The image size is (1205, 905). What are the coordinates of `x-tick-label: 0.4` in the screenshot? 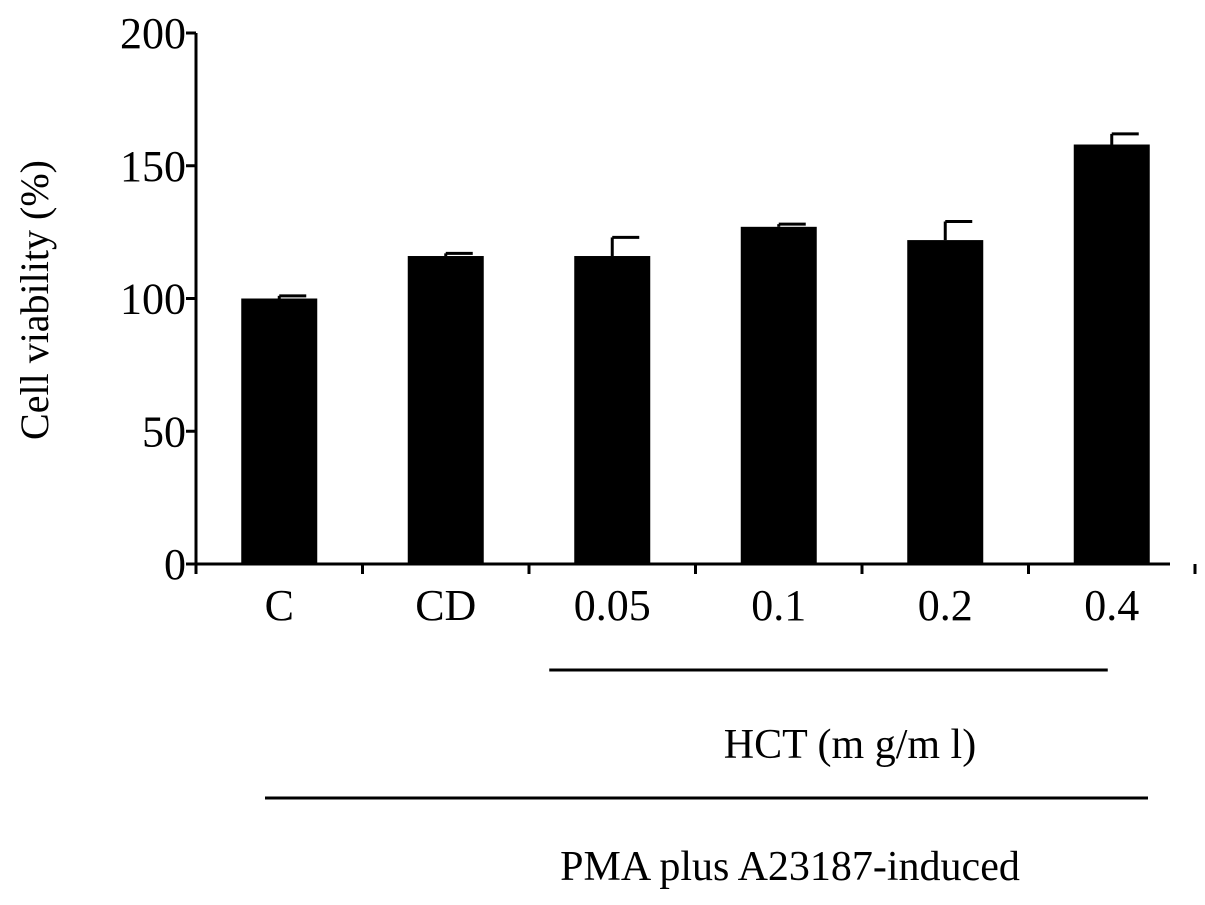 It's located at (1111, 605).